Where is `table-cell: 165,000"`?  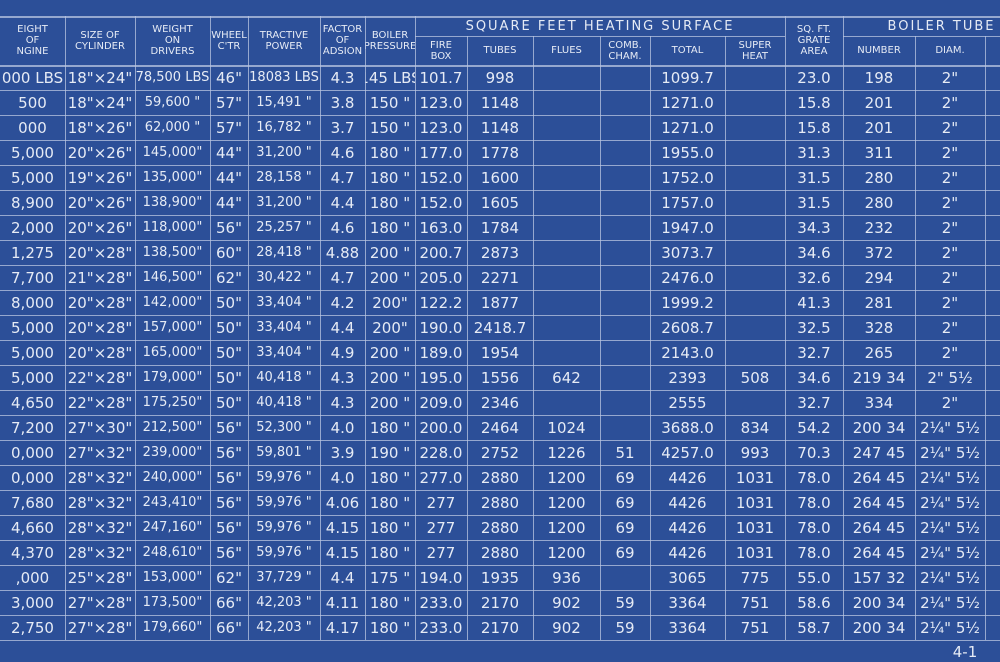 table-cell: 165,000" is located at coordinates (172, 352).